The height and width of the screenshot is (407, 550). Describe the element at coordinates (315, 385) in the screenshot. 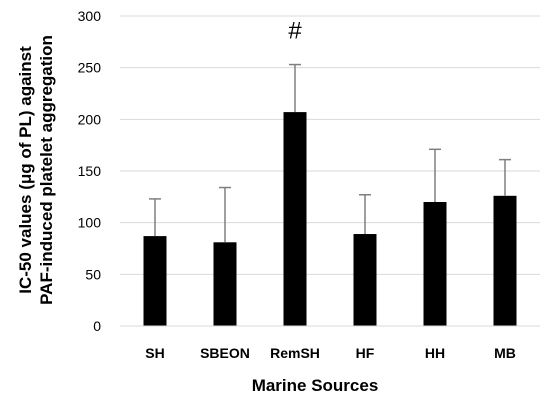

I see `x-axis-title: Marine Sources` at that location.